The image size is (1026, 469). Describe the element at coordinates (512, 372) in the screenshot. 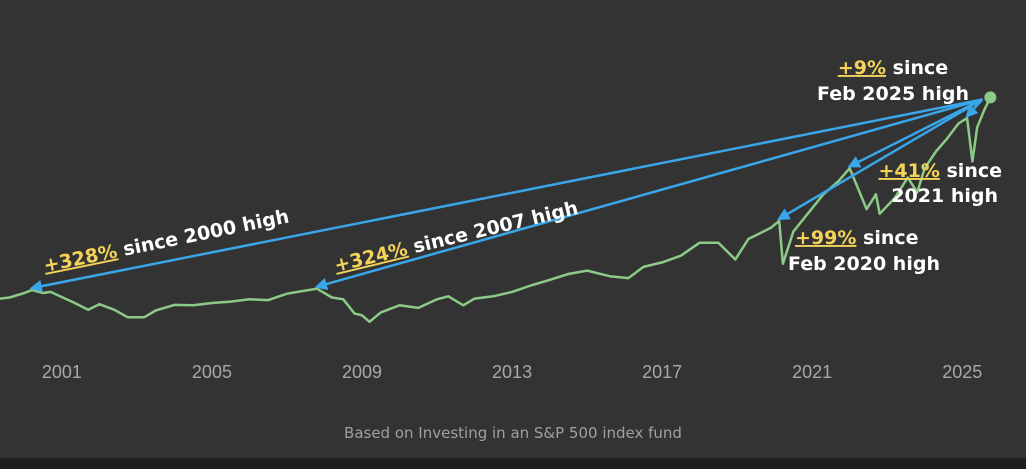

I see `x-tick-label: 2013` at that location.